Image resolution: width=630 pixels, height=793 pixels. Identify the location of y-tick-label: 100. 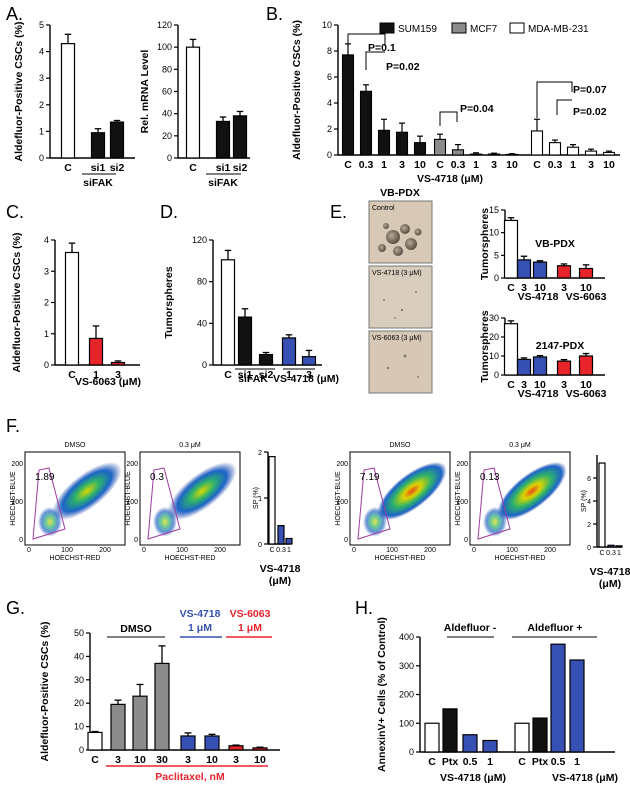
(164, 47).